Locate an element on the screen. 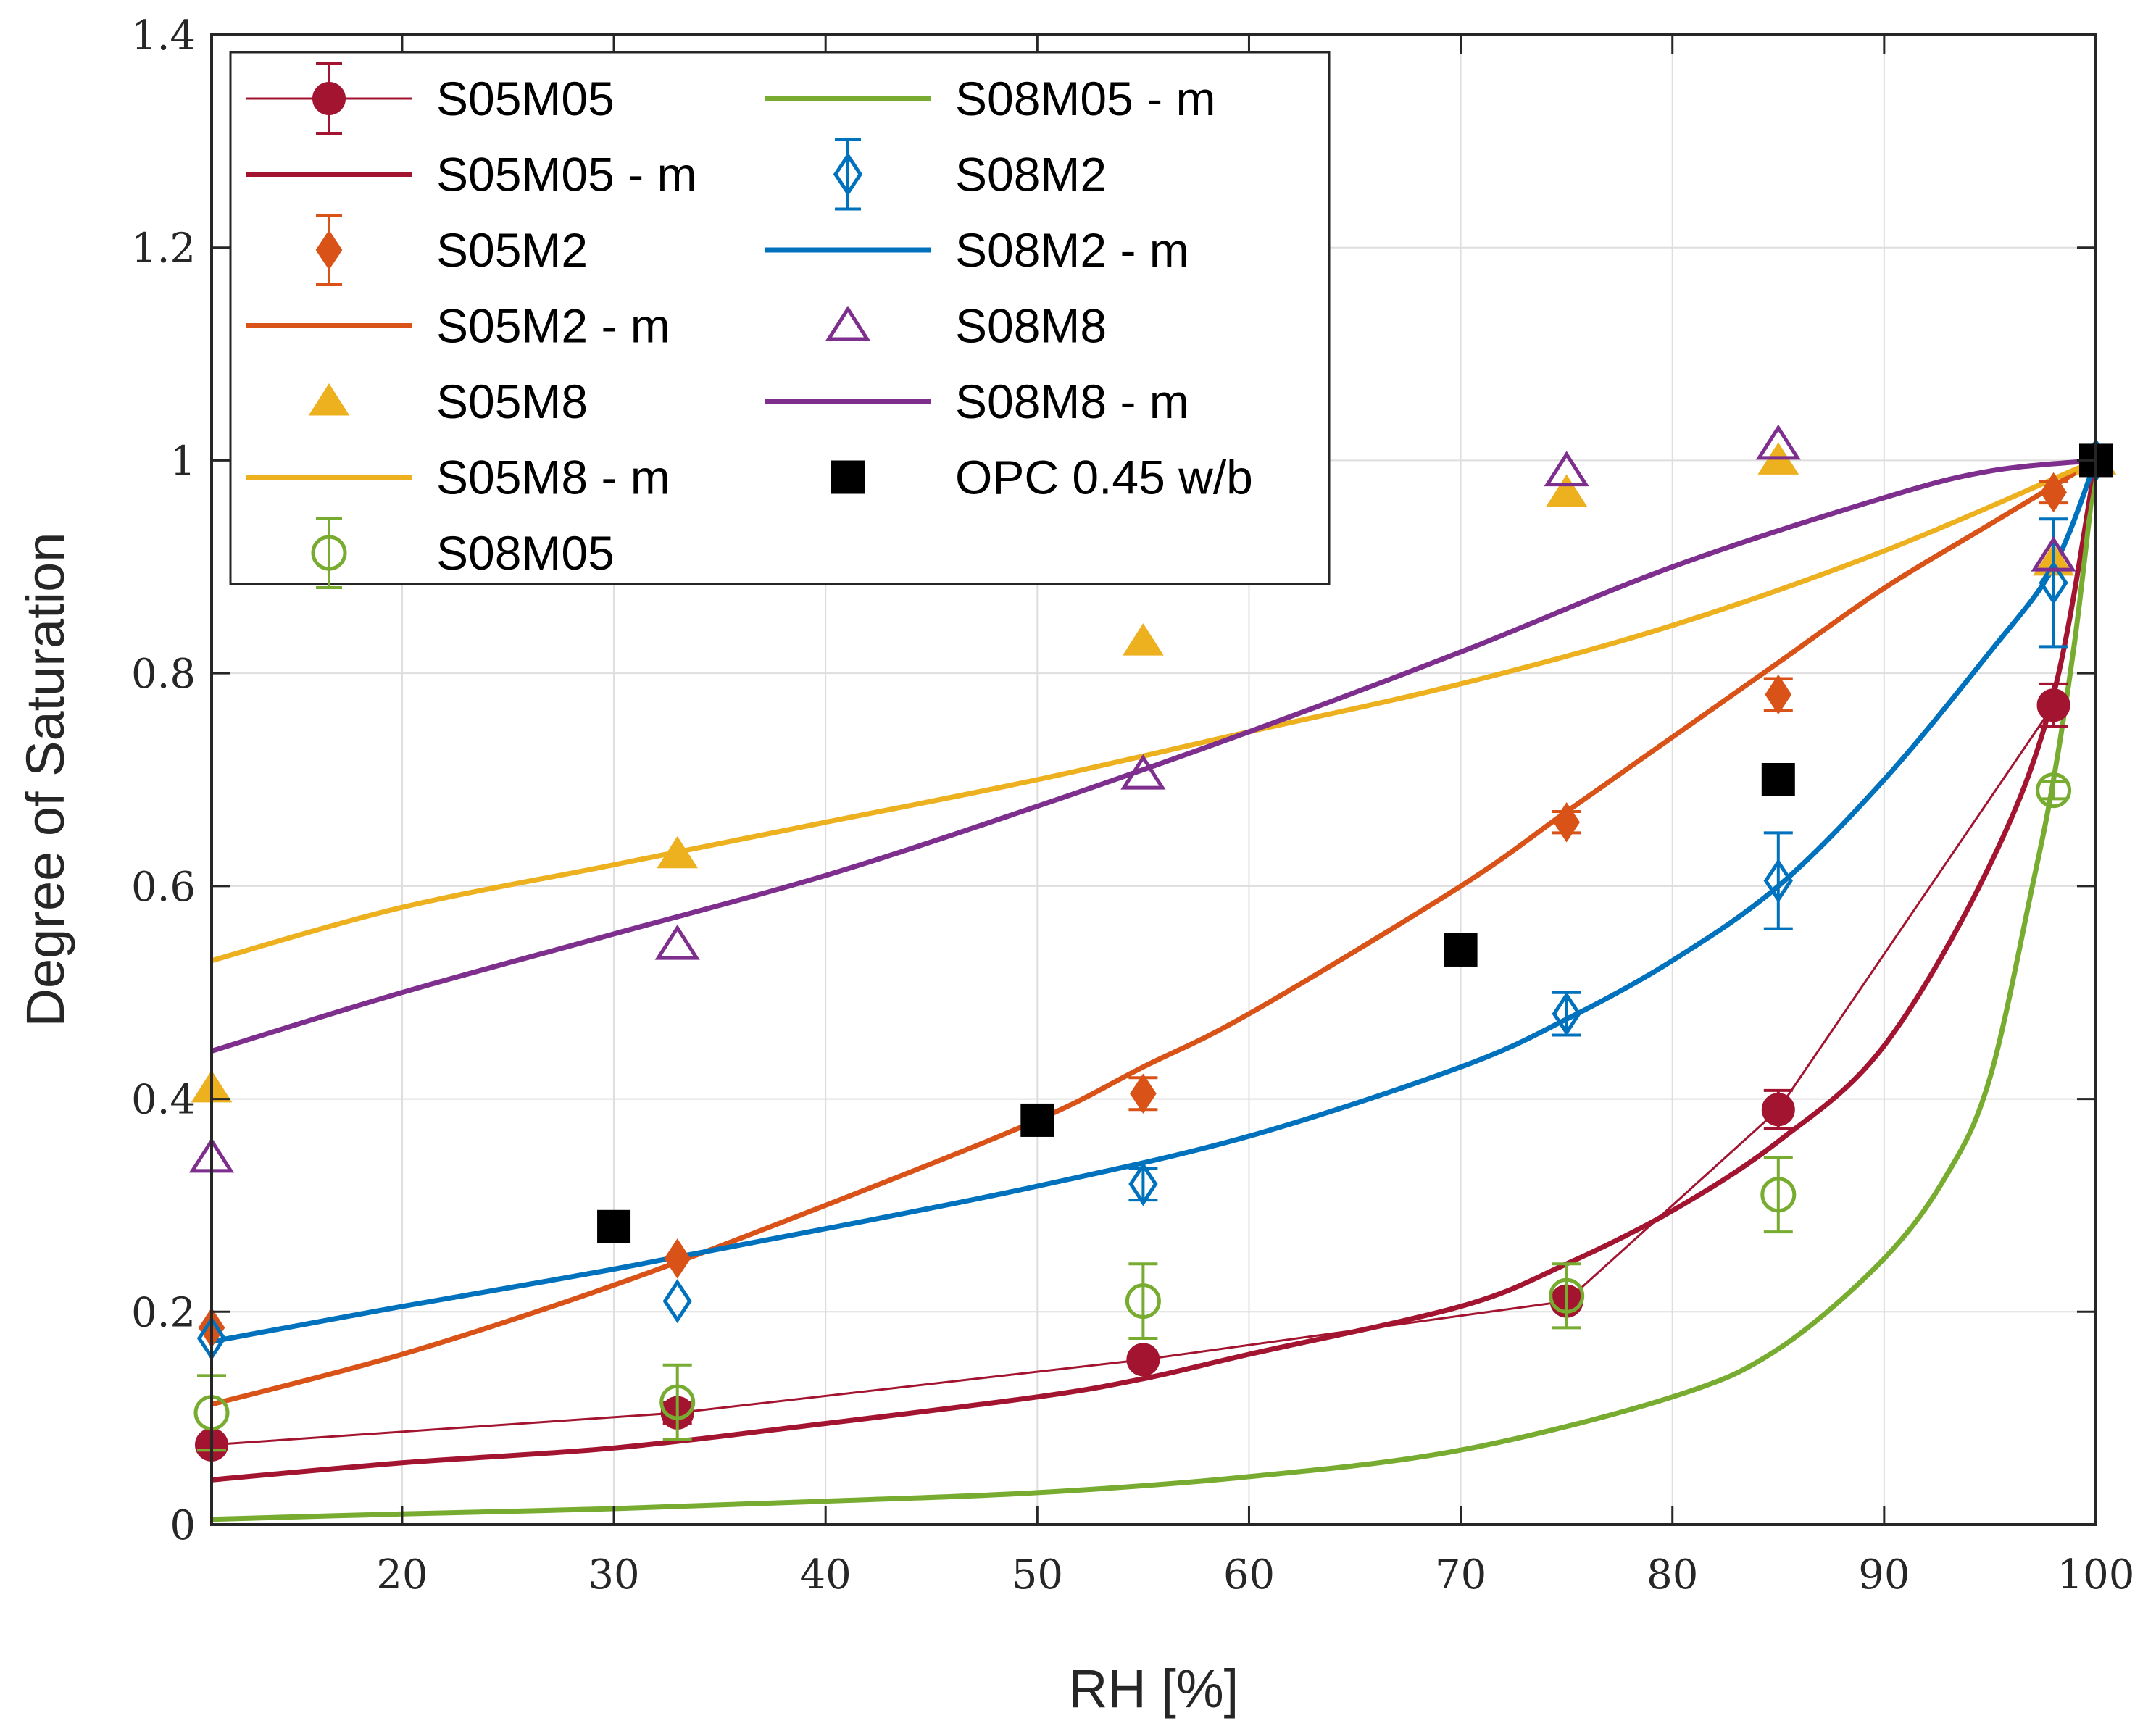 This screenshot has height=1734, width=2156. y-tick-label: 1 is located at coordinates (183, 462).